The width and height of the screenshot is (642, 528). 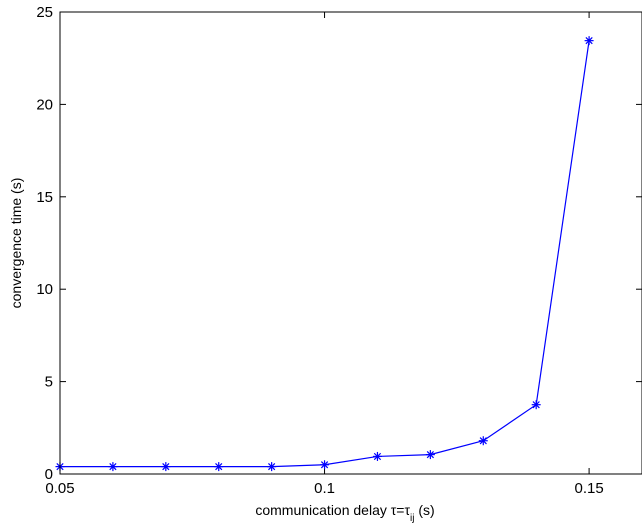 What do you see at coordinates (49, 382) in the screenshot?
I see `y-tick-label: 5` at bounding box center [49, 382].